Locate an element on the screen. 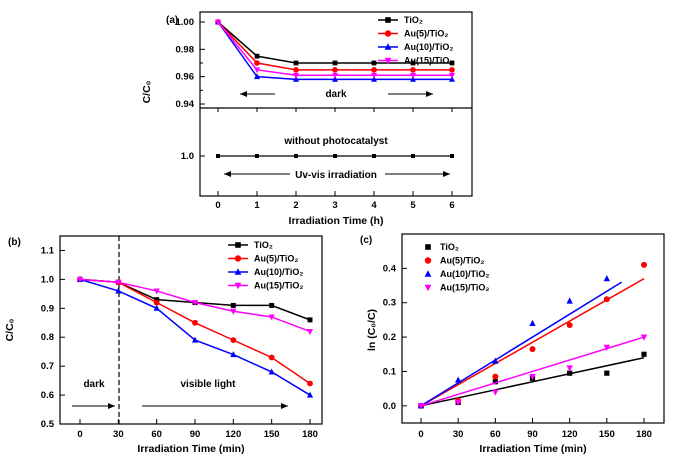 This screenshot has height=463, width=673. panel-a-bottom-y-ticks: 1.0 is located at coordinates (193, 156).